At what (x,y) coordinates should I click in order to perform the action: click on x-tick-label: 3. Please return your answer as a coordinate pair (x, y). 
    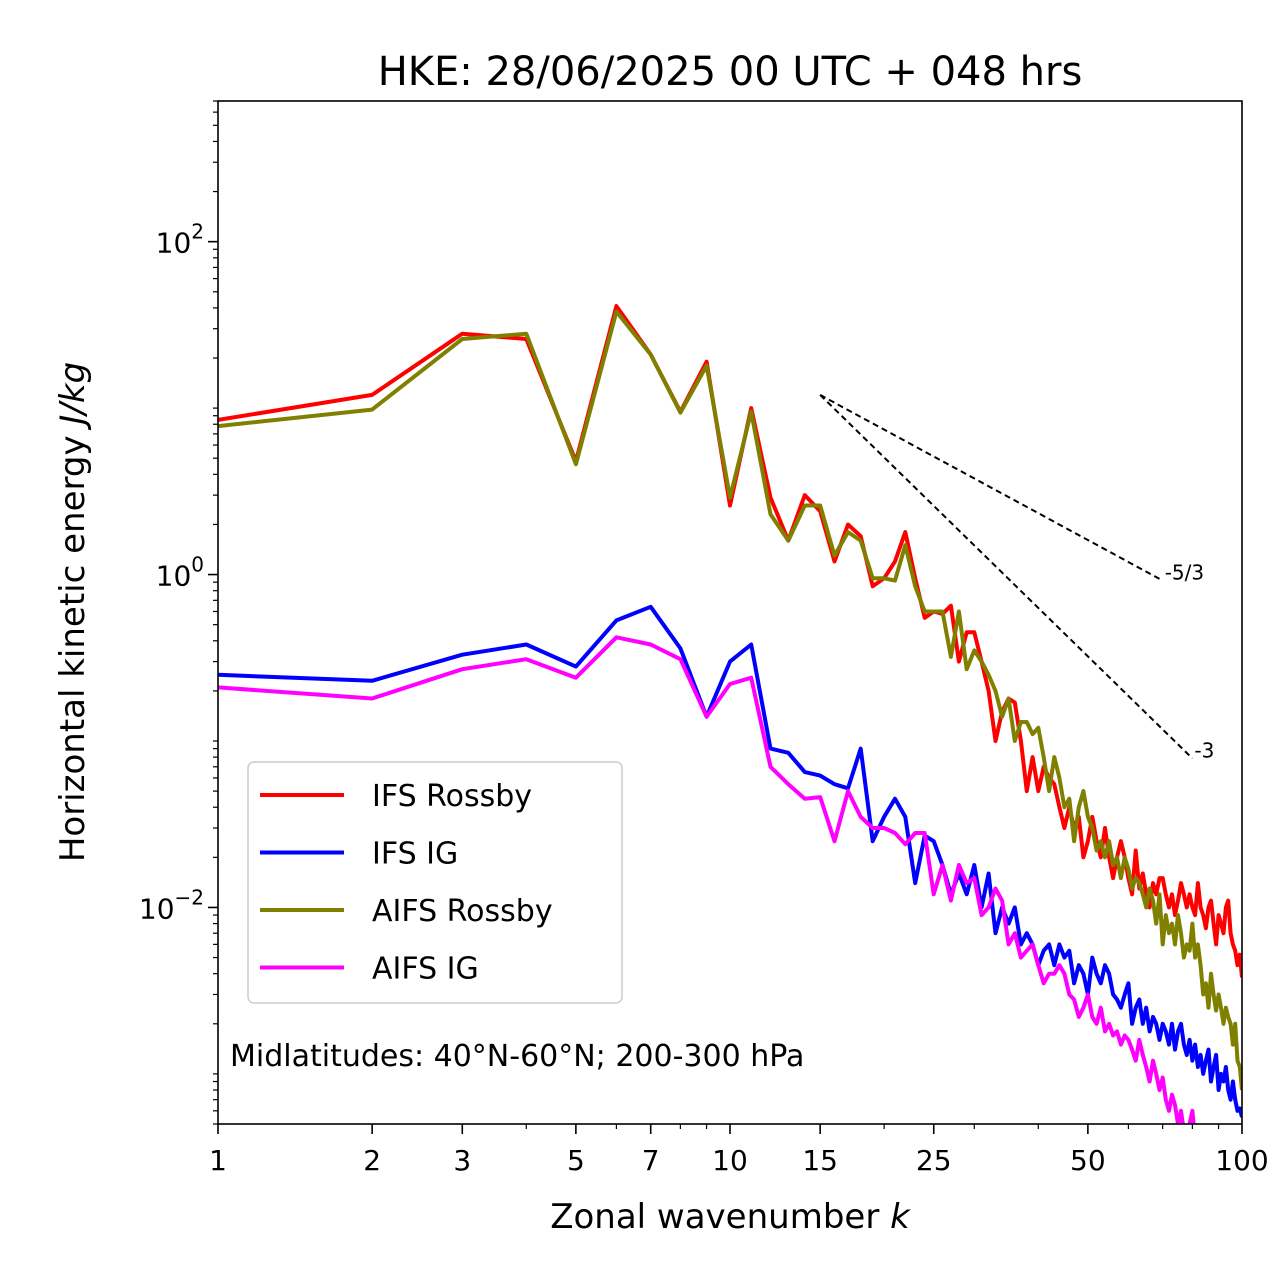
    Looking at the image, I should click on (462, 1160).